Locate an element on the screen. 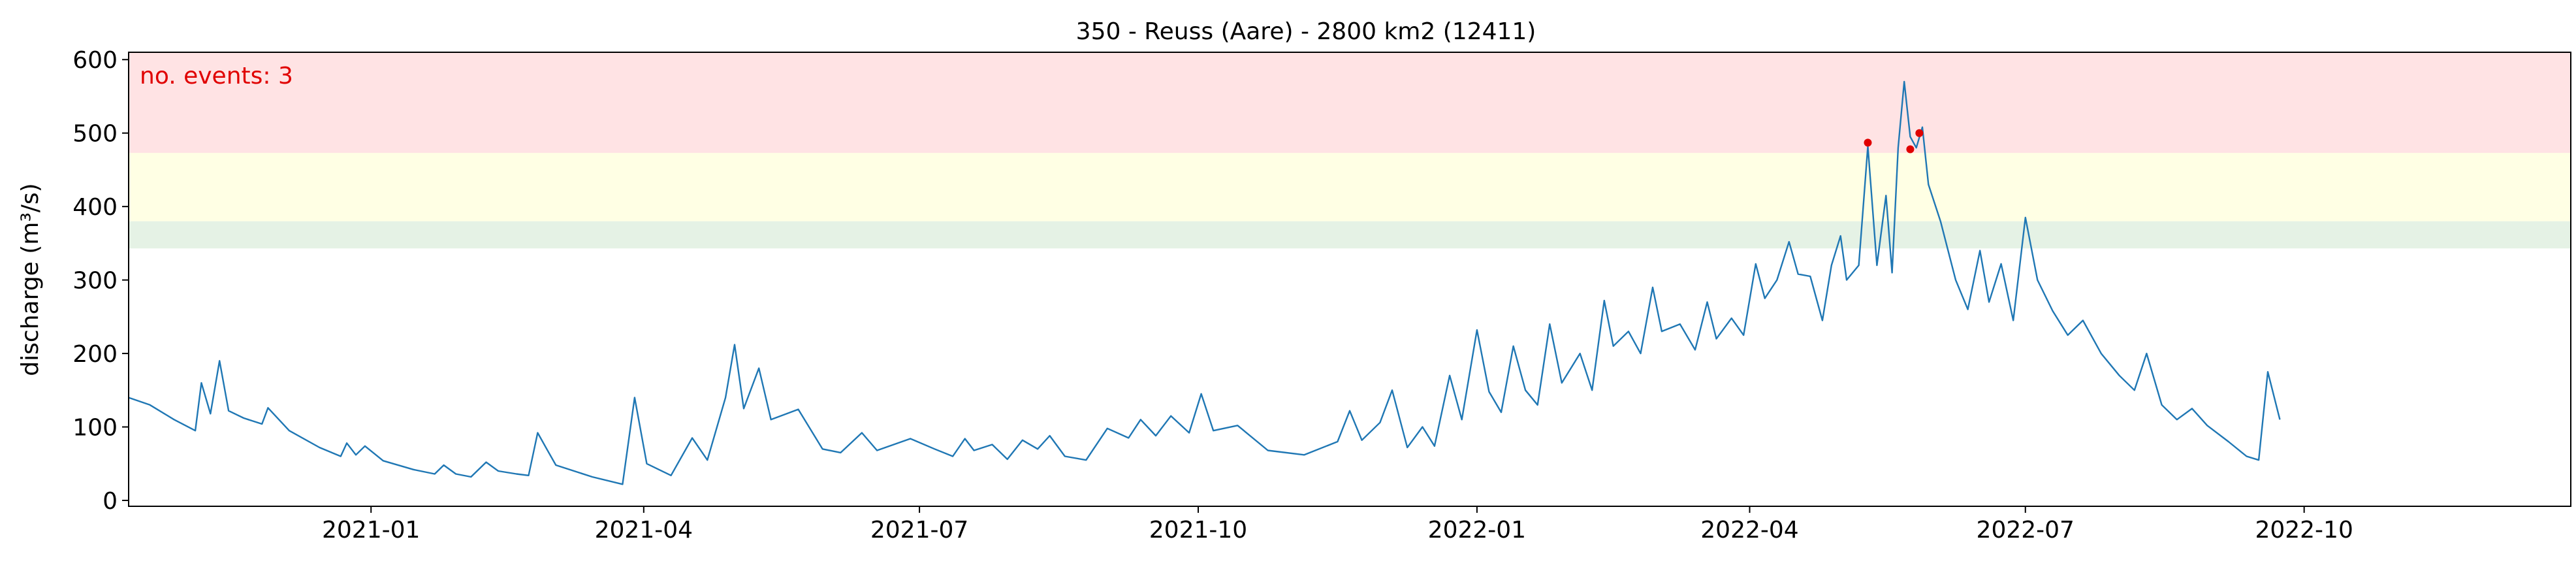  x-tick-label-3: 2021-10 is located at coordinates (1198, 530).